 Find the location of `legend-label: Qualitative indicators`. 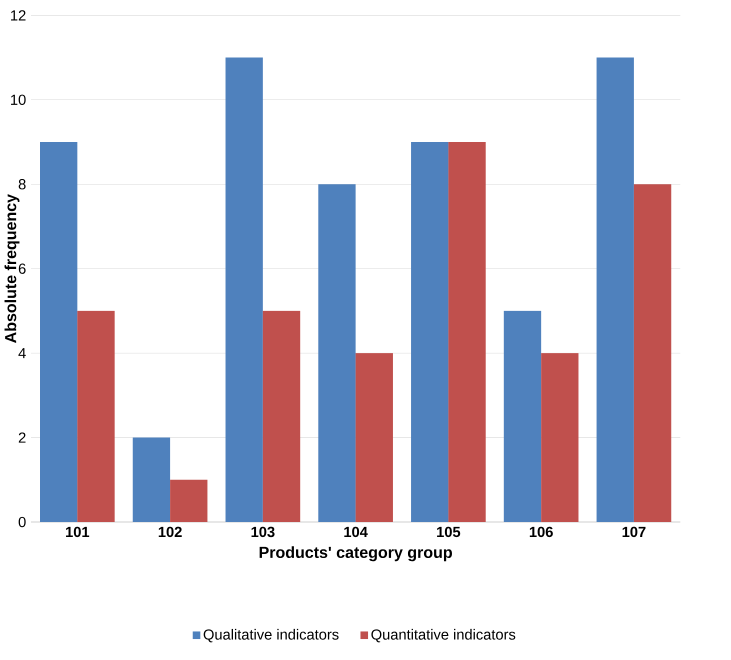

legend-label: Qualitative indicators is located at coordinates (271, 635).